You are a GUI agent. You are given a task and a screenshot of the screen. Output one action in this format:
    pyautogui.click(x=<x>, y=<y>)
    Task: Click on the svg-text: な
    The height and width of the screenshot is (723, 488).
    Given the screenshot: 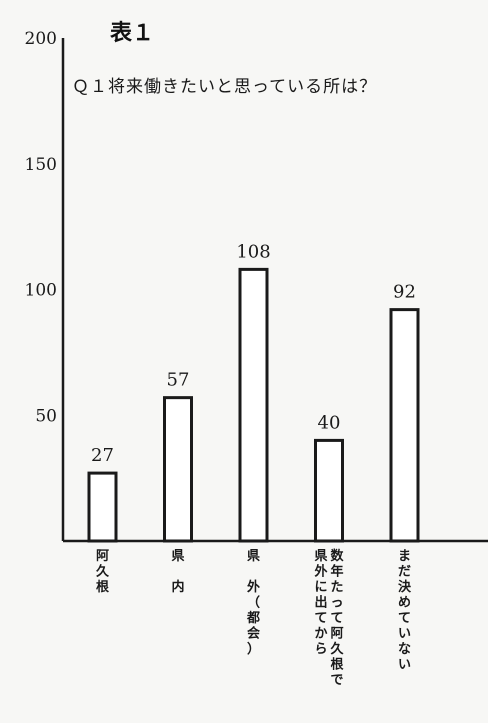 What is the action you would take?
    pyautogui.click(x=404, y=649)
    